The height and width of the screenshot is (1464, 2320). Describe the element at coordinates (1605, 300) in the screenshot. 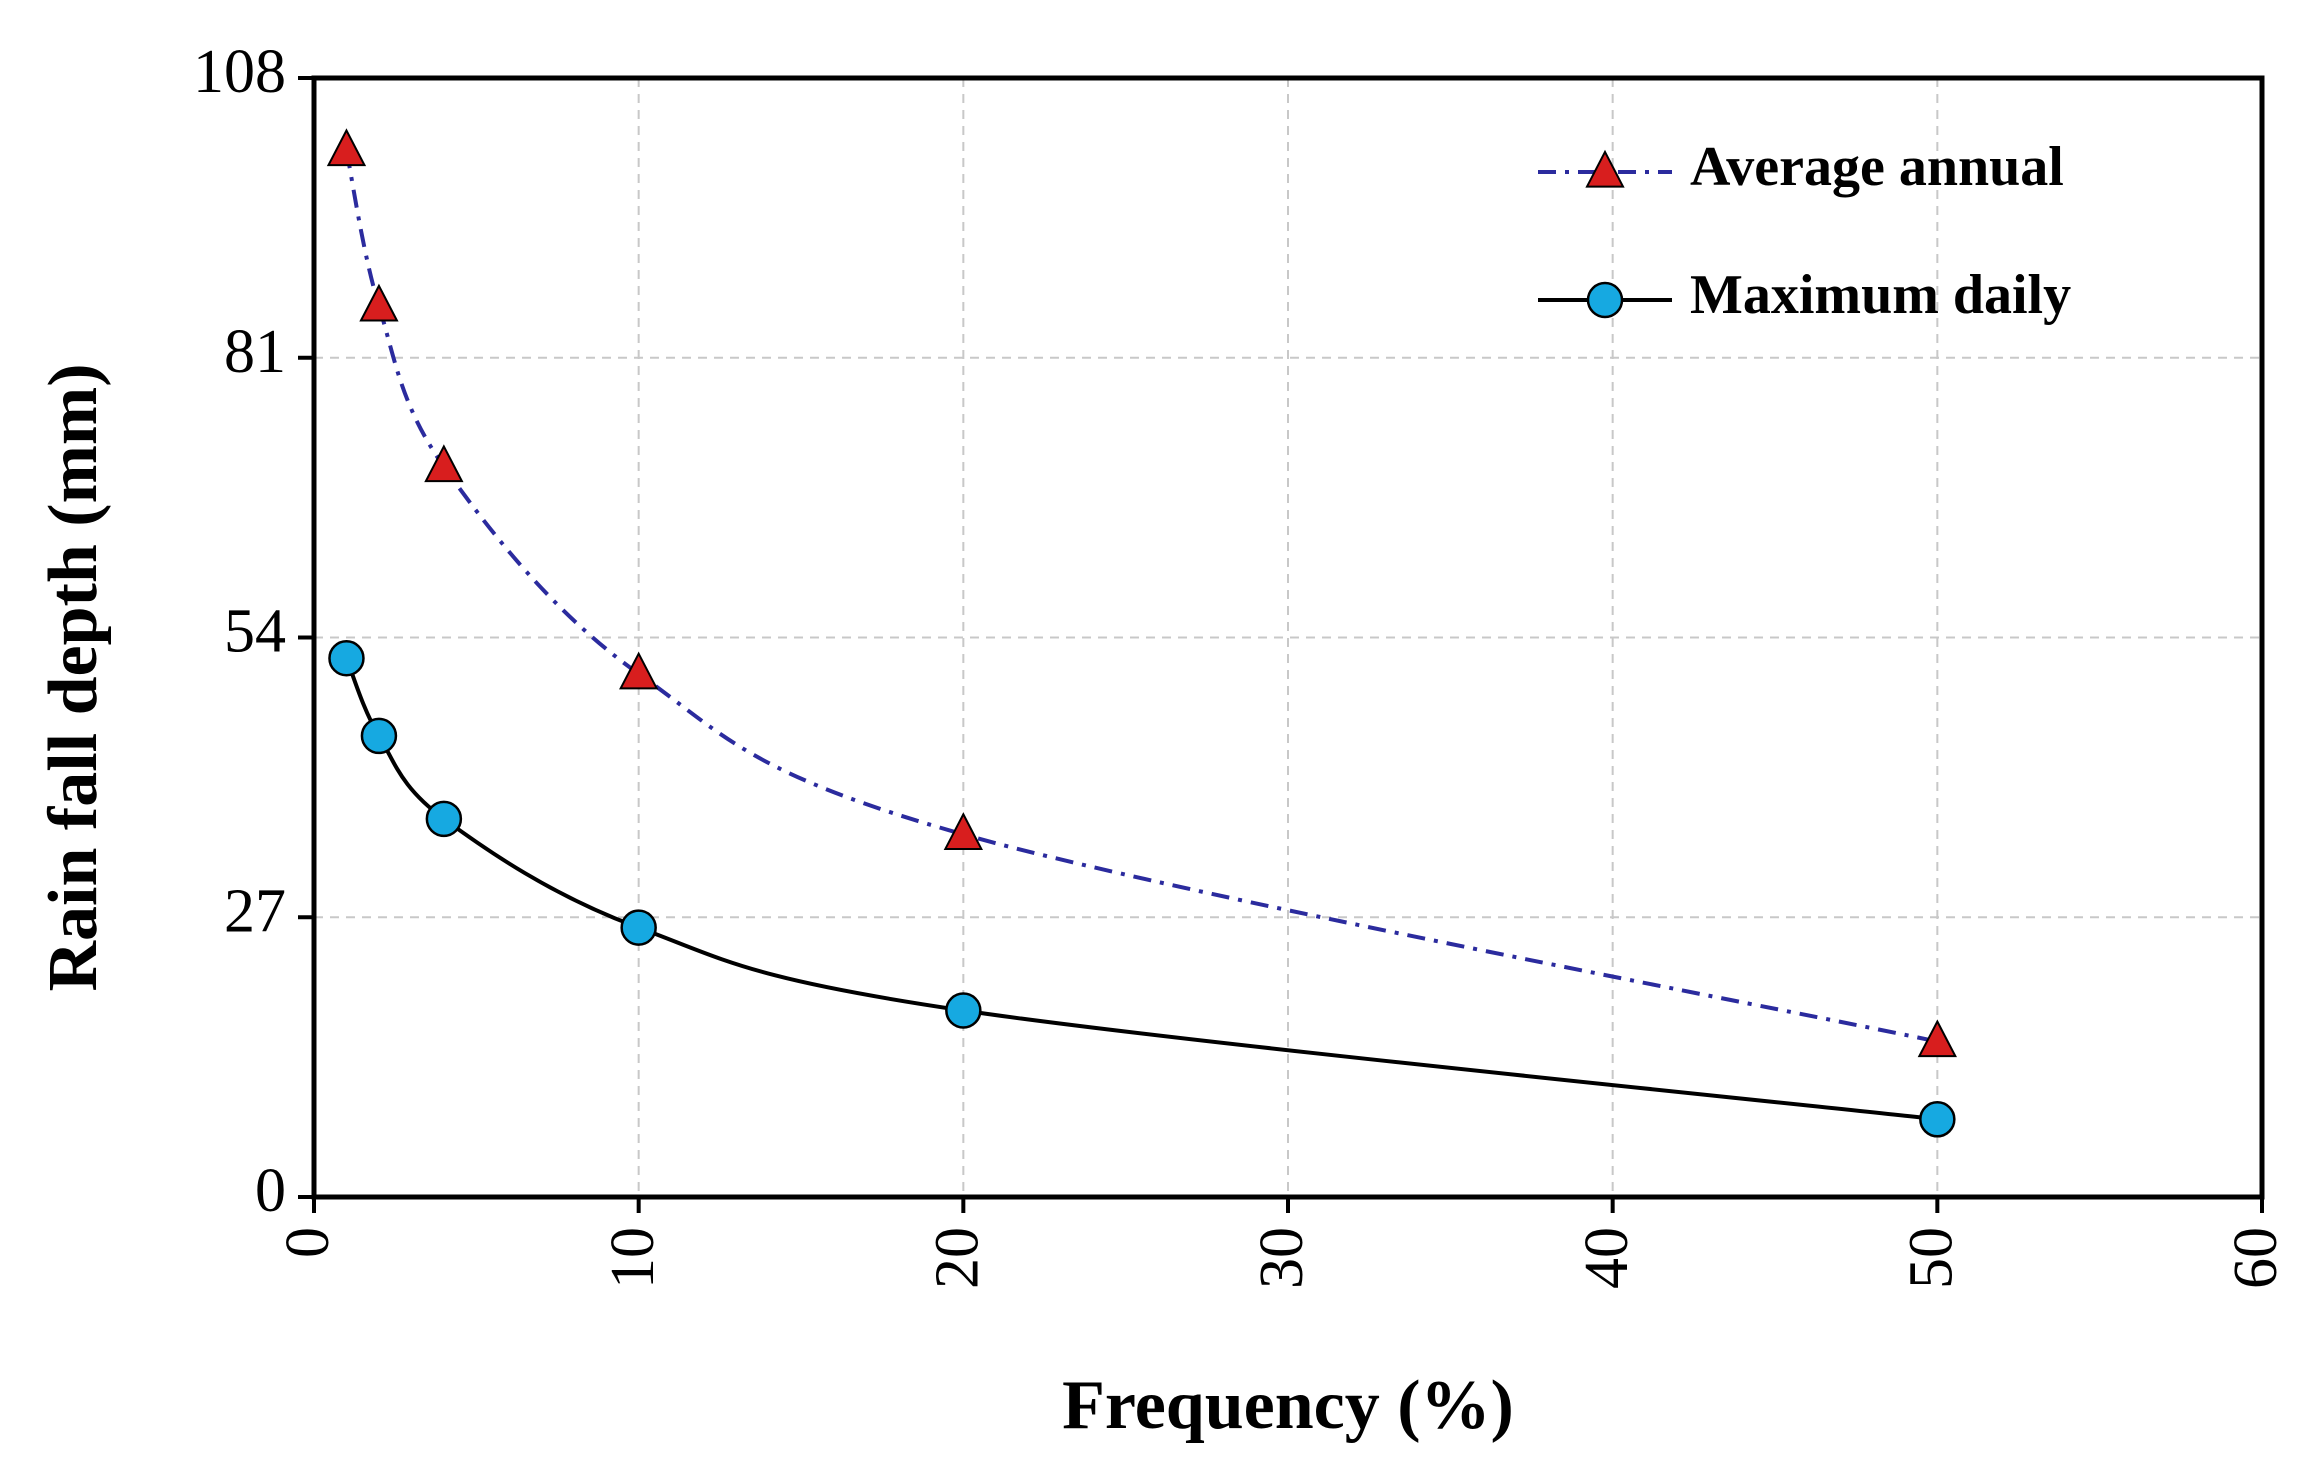

I see `legend-marker-maximum-daily` at that location.